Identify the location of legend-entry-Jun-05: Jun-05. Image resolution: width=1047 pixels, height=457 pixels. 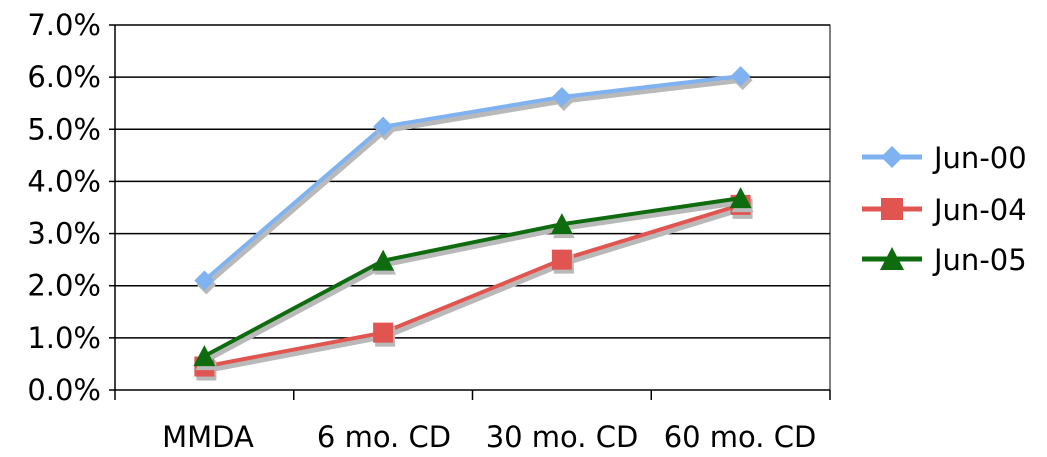
(944, 260).